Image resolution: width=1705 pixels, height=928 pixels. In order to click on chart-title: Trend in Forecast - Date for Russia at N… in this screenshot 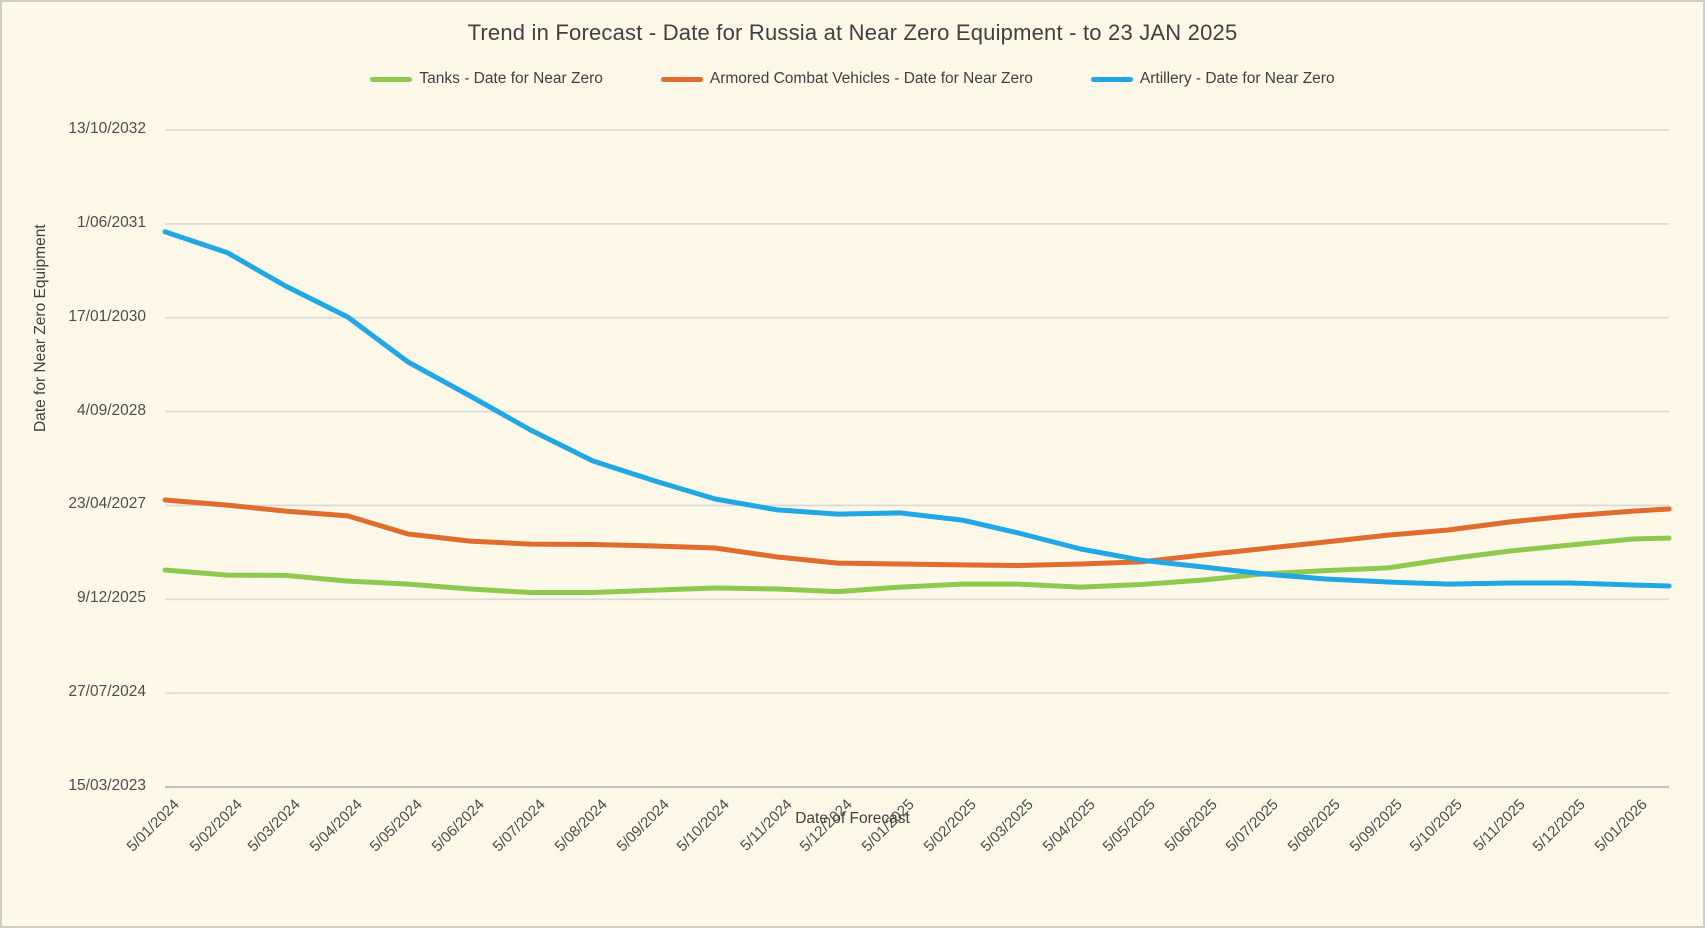, I will do `click(852, 32)`.